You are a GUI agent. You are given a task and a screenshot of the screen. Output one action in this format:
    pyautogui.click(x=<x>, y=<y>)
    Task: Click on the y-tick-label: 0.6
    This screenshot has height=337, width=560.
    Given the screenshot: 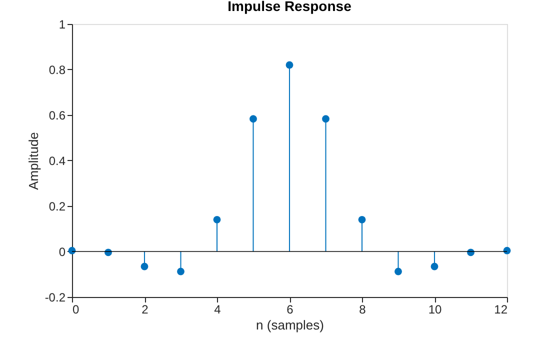 What is the action you would take?
    pyautogui.click(x=57, y=115)
    